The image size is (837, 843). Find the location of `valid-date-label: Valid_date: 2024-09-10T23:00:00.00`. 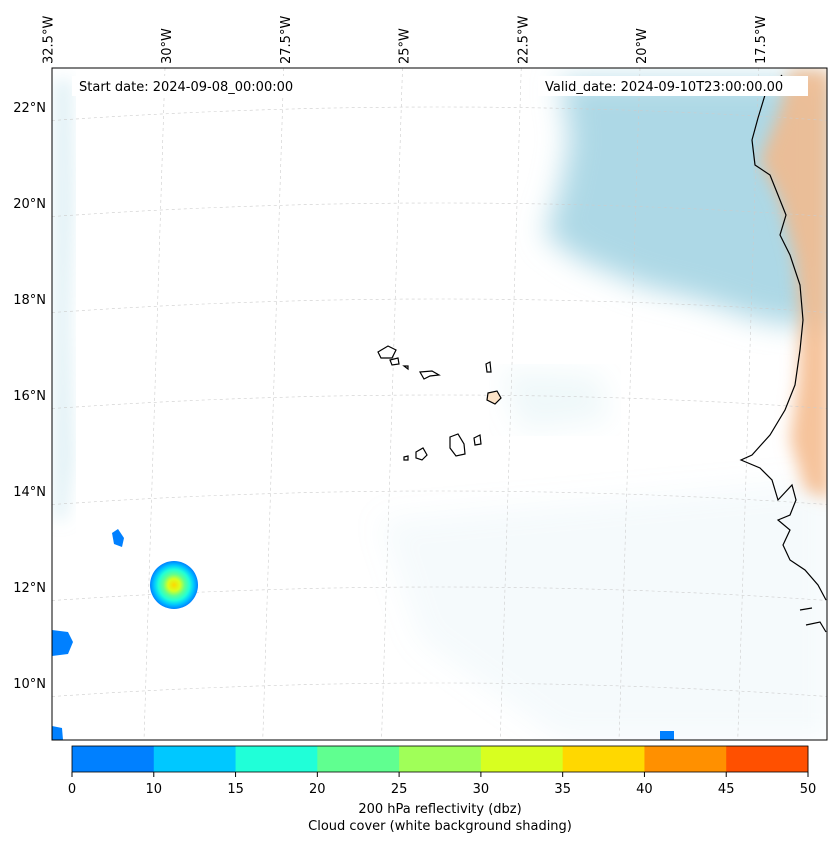

valid-date-label: Valid_date: 2024-09-10T23:00:00.00 is located at coordinates (664, 87).